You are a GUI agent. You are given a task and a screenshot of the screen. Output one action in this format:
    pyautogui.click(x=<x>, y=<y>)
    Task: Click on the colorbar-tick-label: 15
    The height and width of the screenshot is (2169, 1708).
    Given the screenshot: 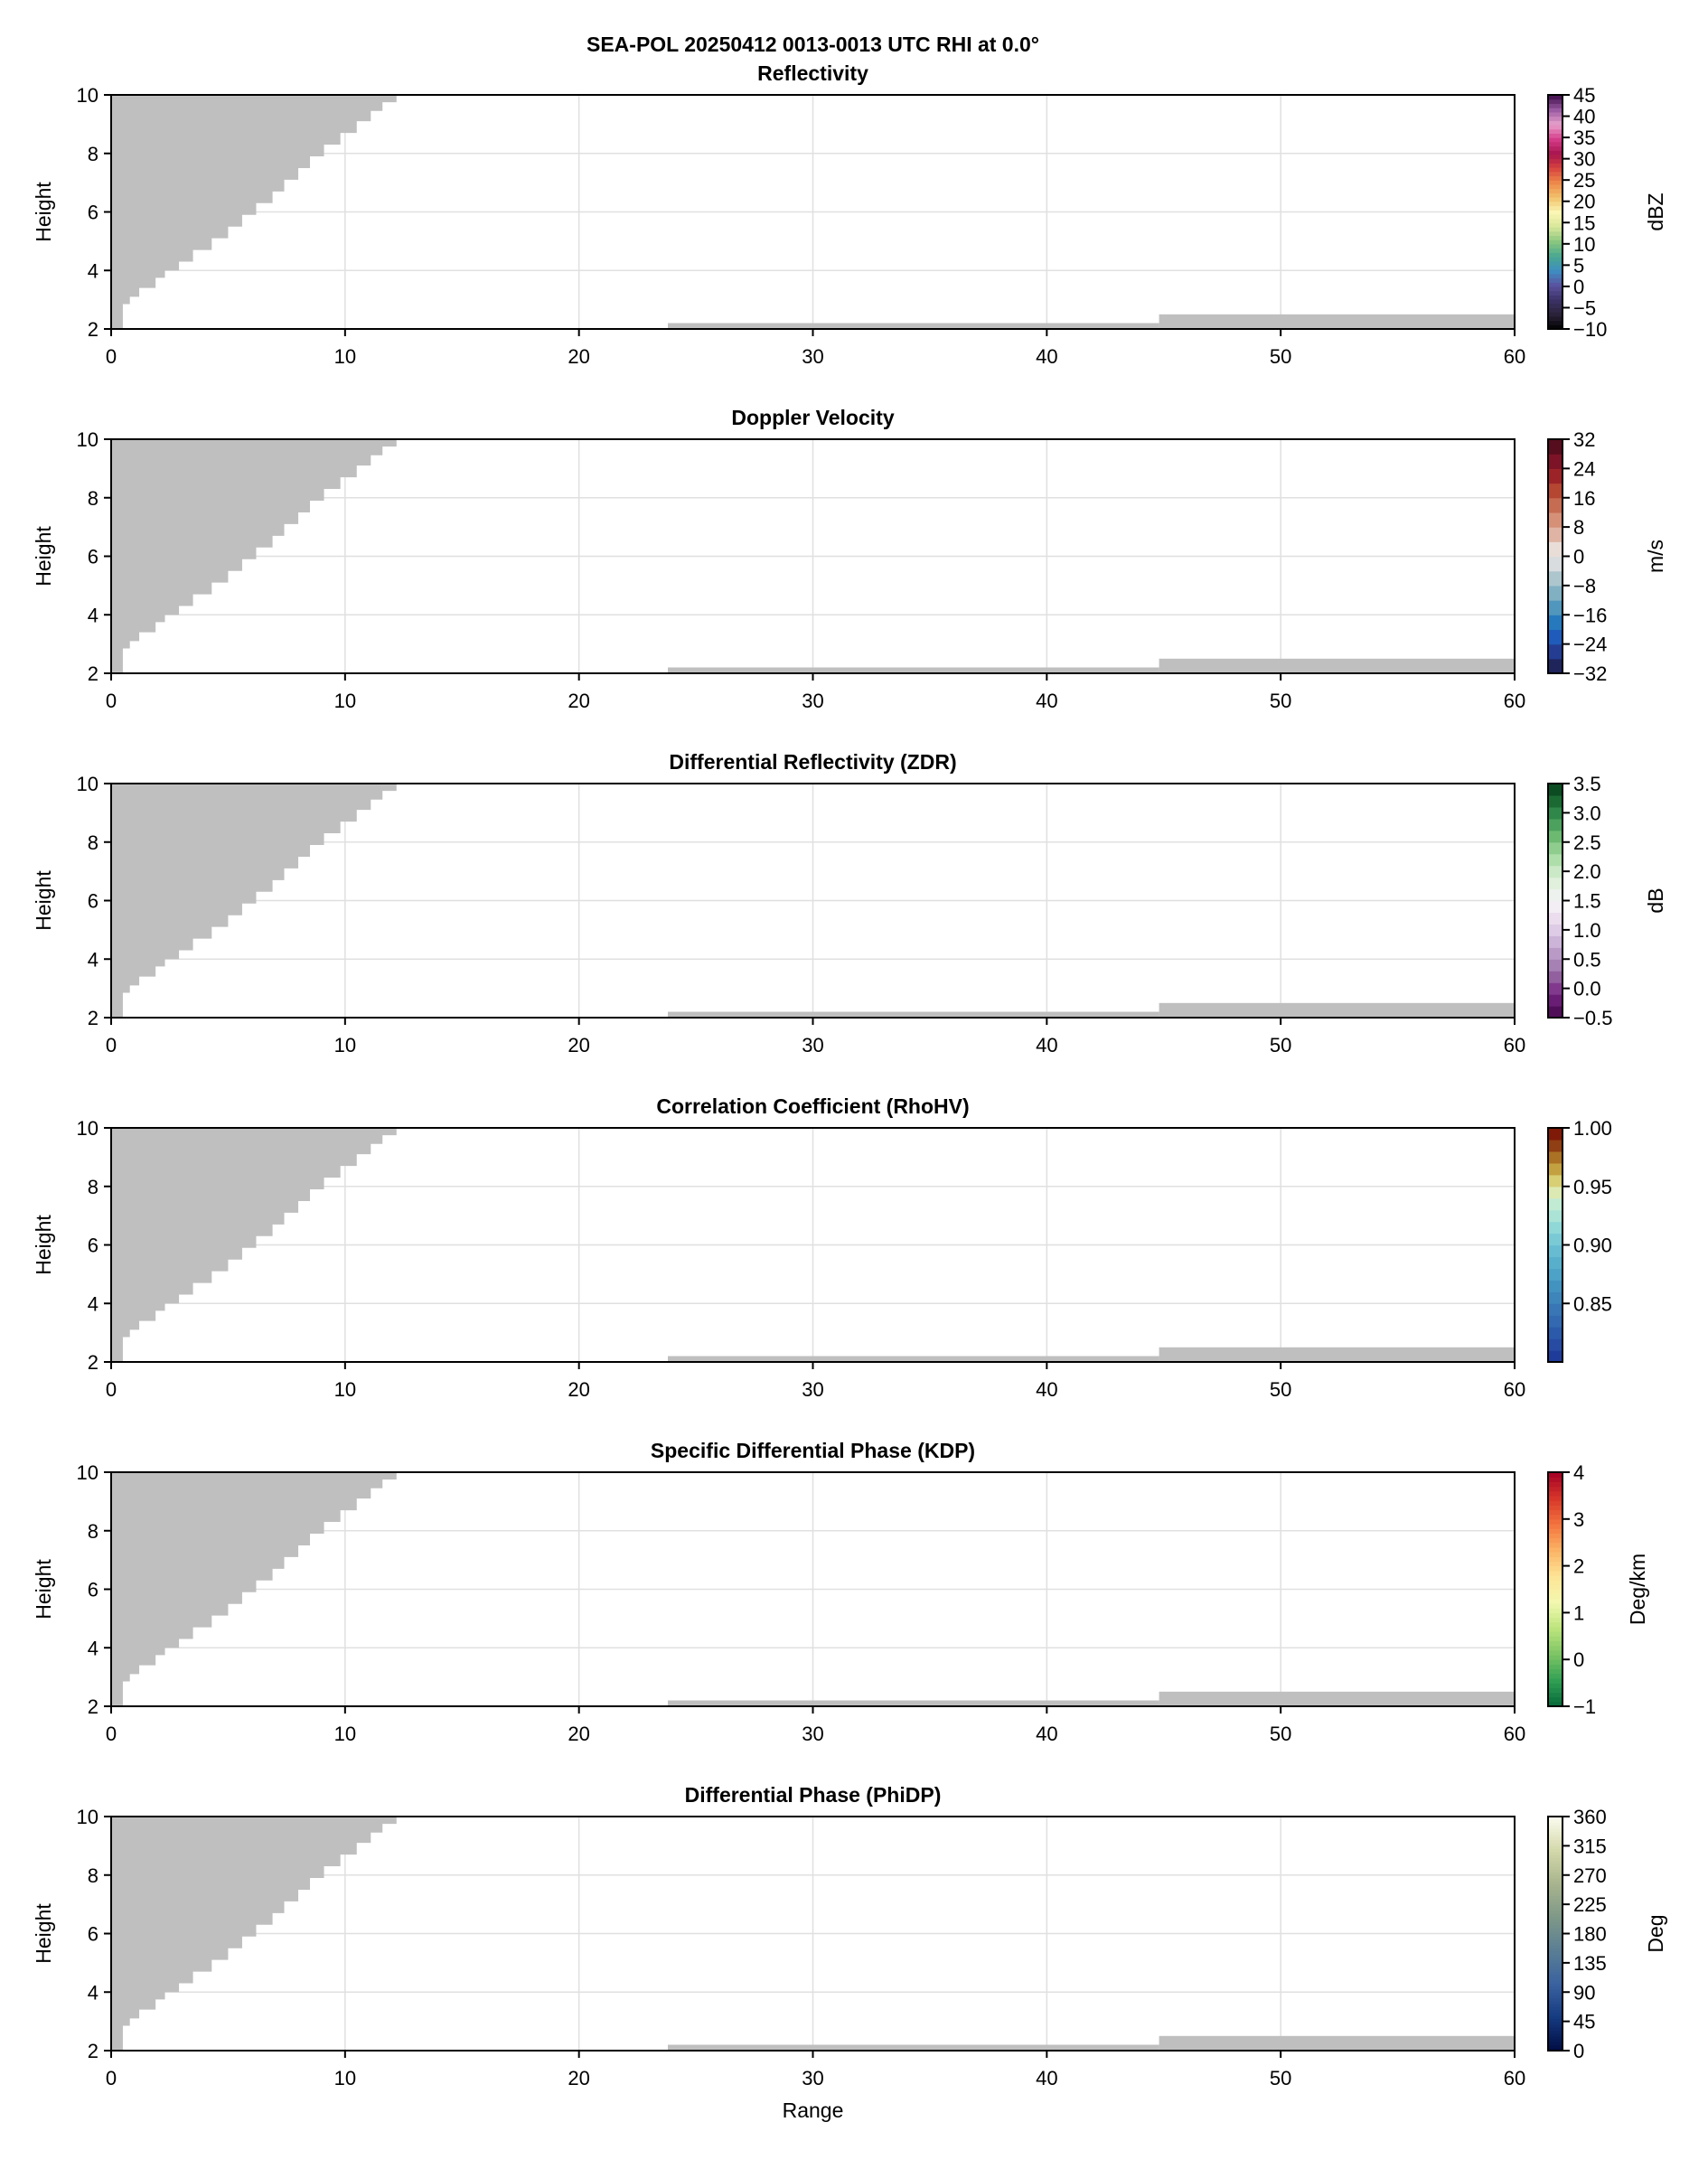 What is the action you would take?
    pyautogui.click(x=1584, y=223)
    